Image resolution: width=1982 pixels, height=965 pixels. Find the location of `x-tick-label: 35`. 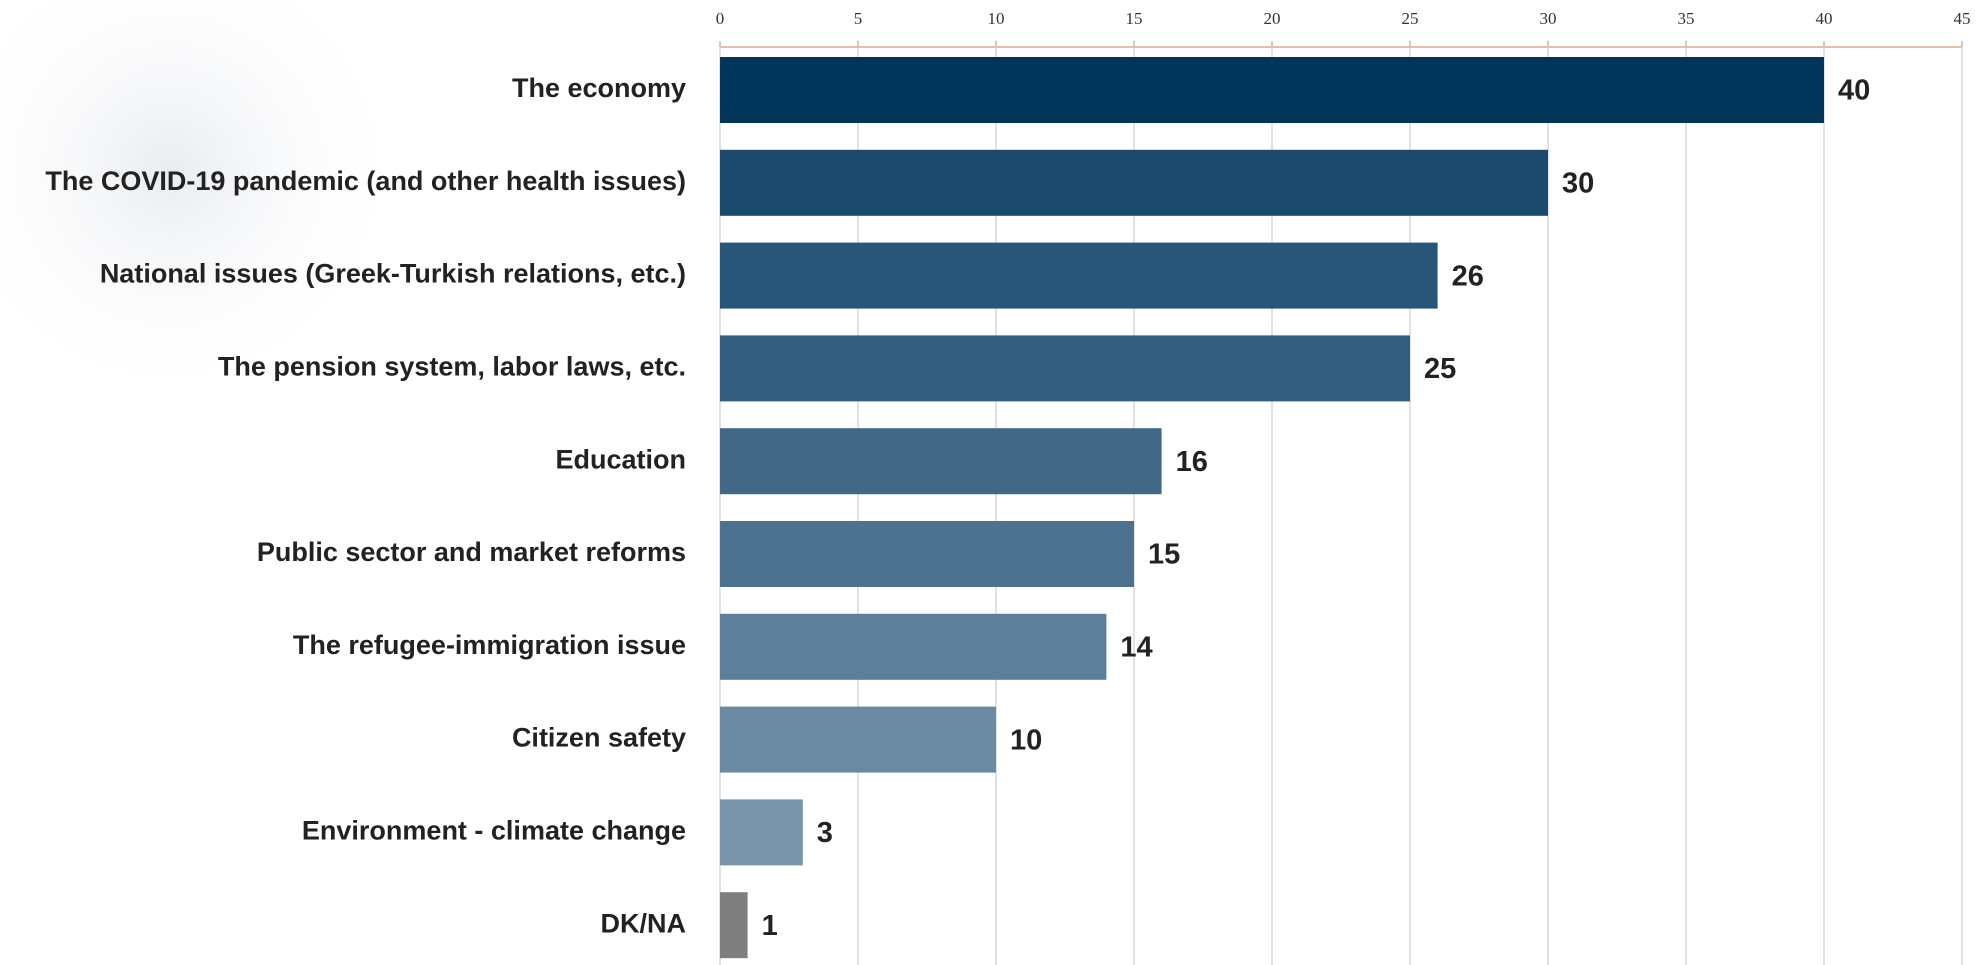

x-tick-label: 35 is located at coordinates (1686, 18).